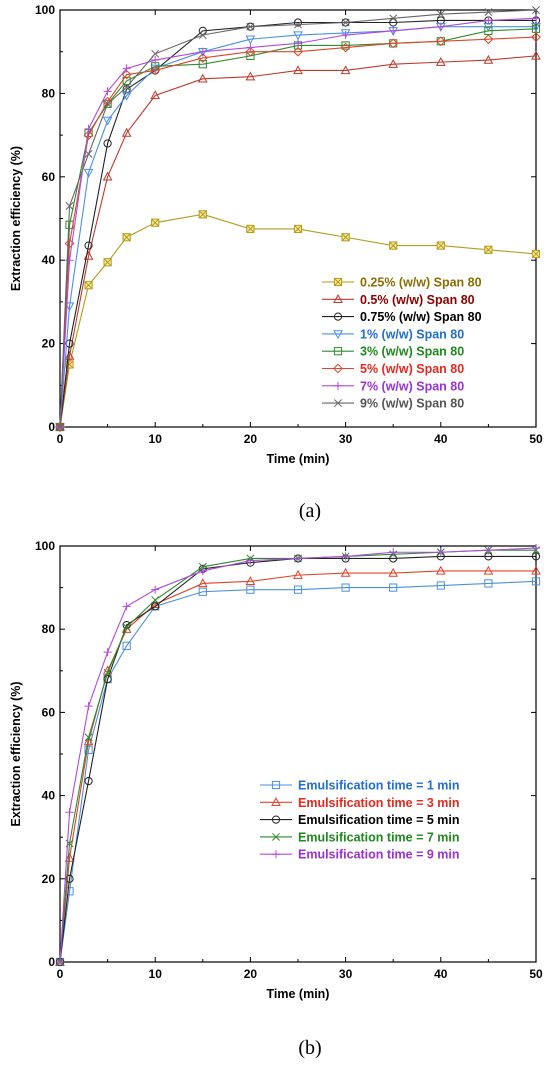 The image size is (550, 1070). I want to click on x-tick-label: 20, so click(251, 439).